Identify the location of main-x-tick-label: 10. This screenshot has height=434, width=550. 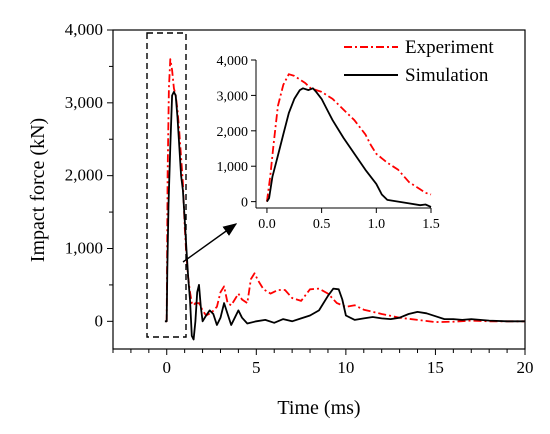
(345, 367).